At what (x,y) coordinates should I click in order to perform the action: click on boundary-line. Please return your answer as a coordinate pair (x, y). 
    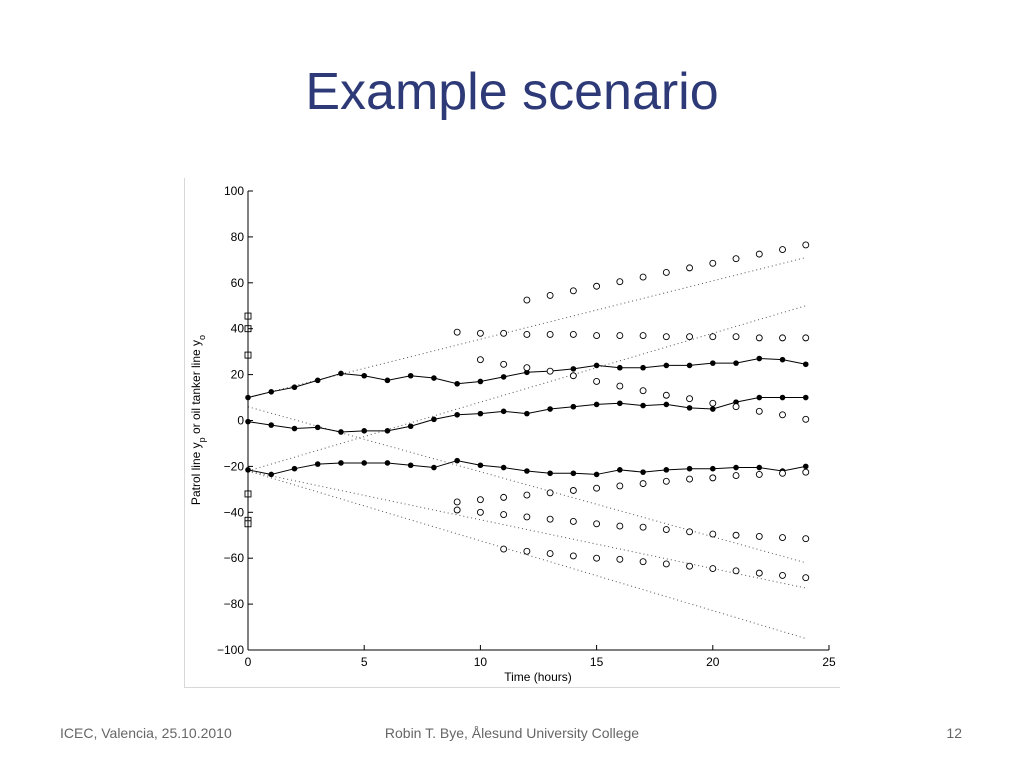
    Looking at the image, I should click on (526, 388).